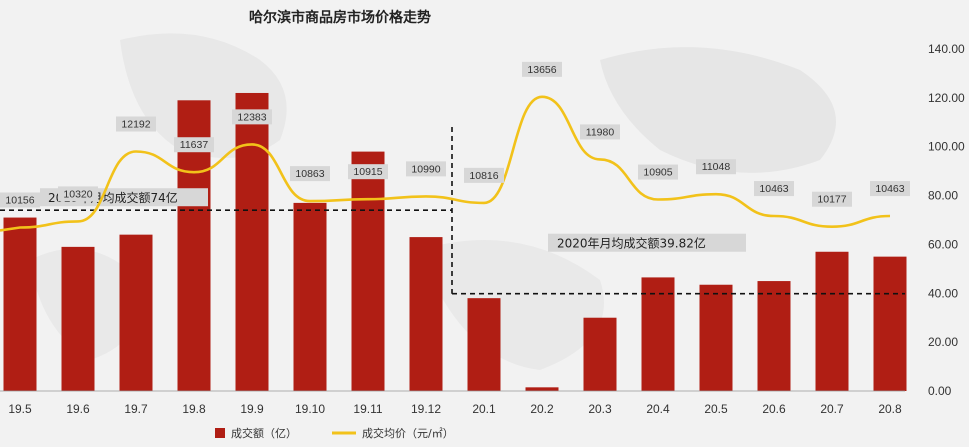 The image size is (969, 447). I want to click on price-label-19.8: 11637, so click(194, 145).